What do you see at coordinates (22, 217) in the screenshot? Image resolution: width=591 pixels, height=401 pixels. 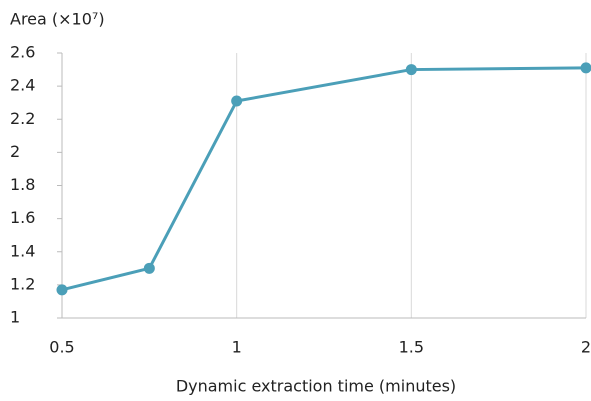 I see `y-tick-label: 1.6` at bounding box center [22, 217].